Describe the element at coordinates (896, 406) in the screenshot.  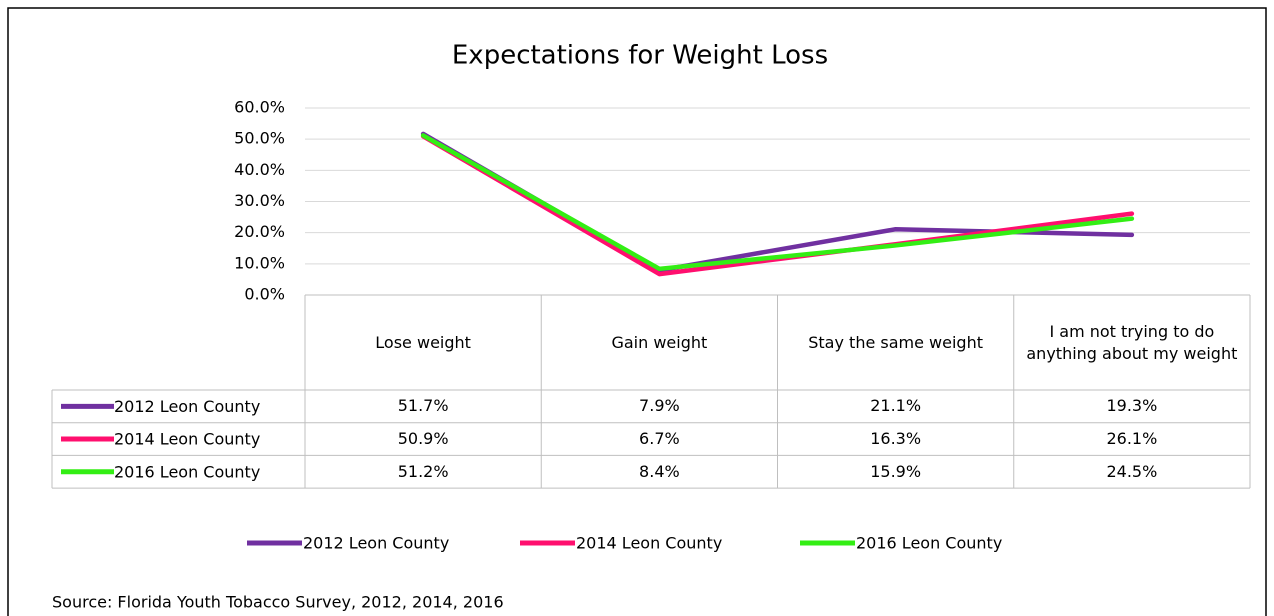
I see `table-cell: 21.1%` at that location.